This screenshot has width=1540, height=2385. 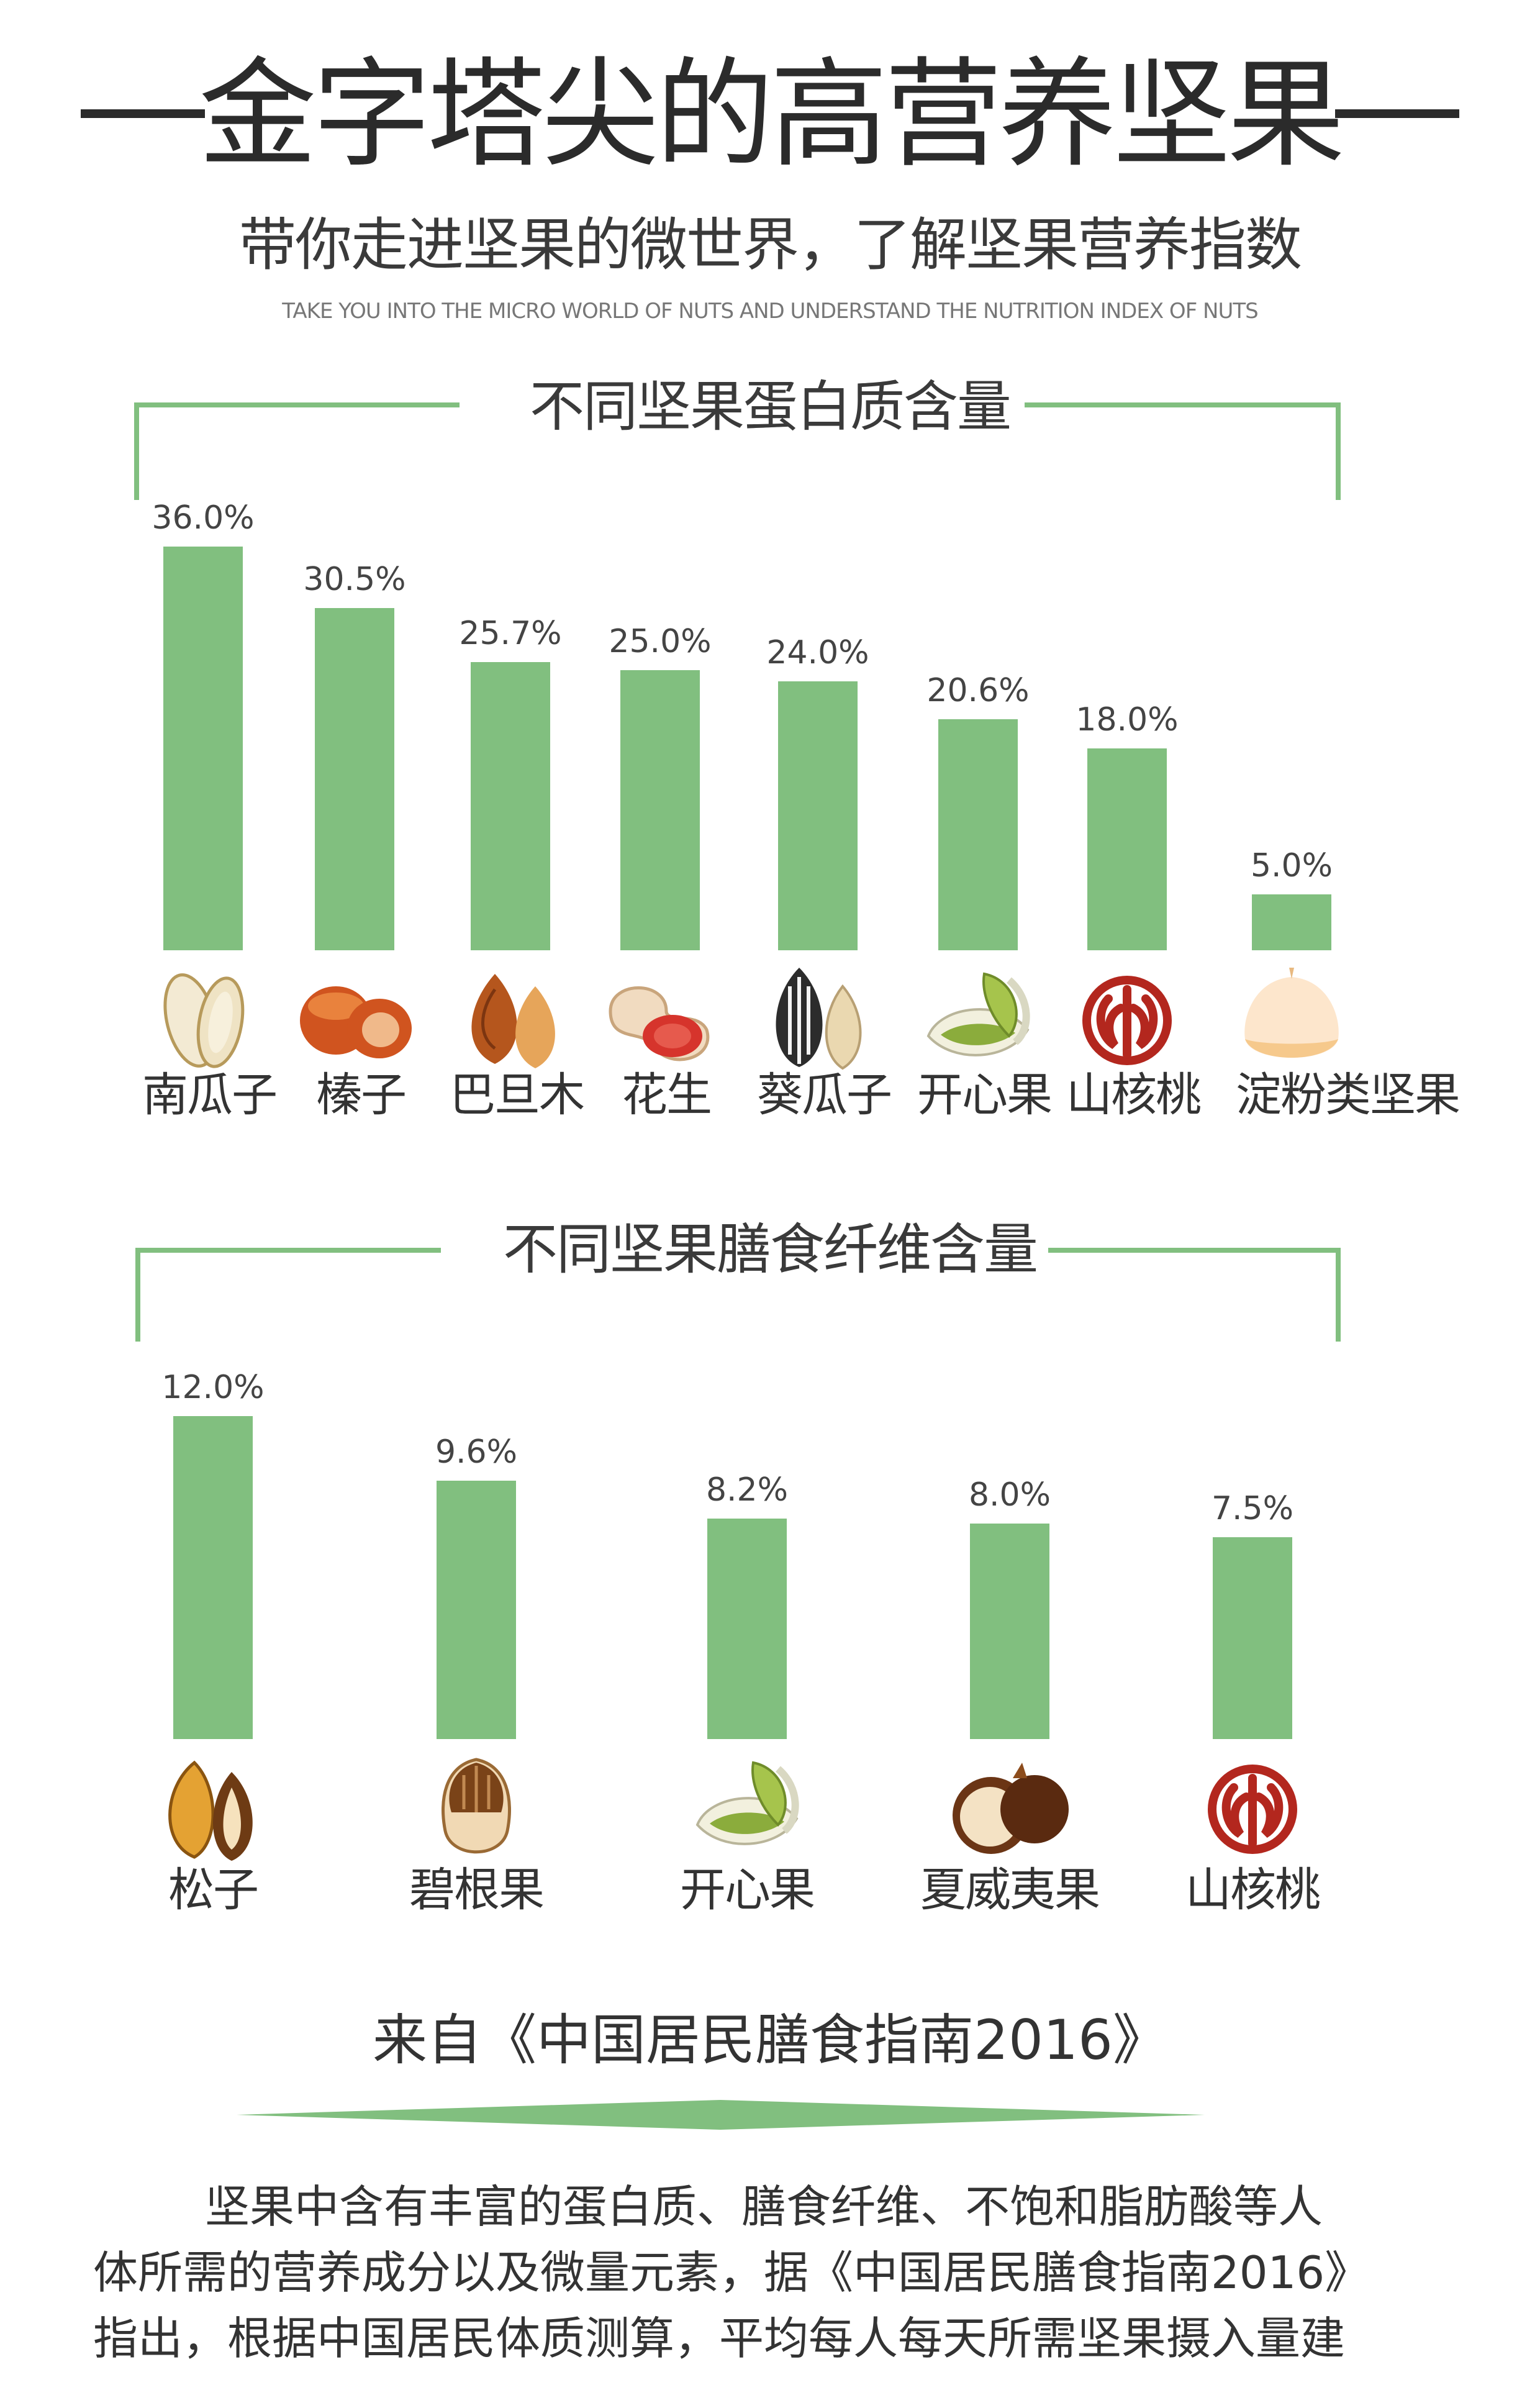 What do you see at coordinates (361, 1095) in the screenshot?
I see `category-label: 榛子` at bounding box center [361, 1095].